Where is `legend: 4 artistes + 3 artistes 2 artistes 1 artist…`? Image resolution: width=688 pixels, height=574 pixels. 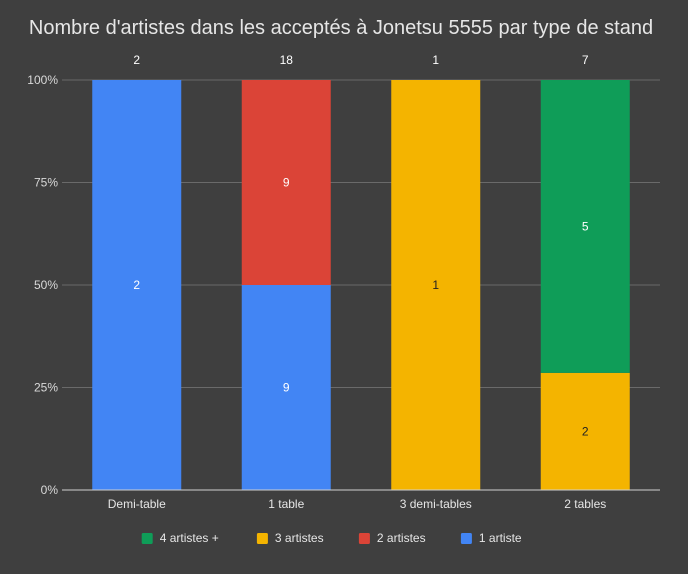
legend: 4 artistes + 3 artistes 2 artistes 1 artist… is located at coordinates (331, 538).